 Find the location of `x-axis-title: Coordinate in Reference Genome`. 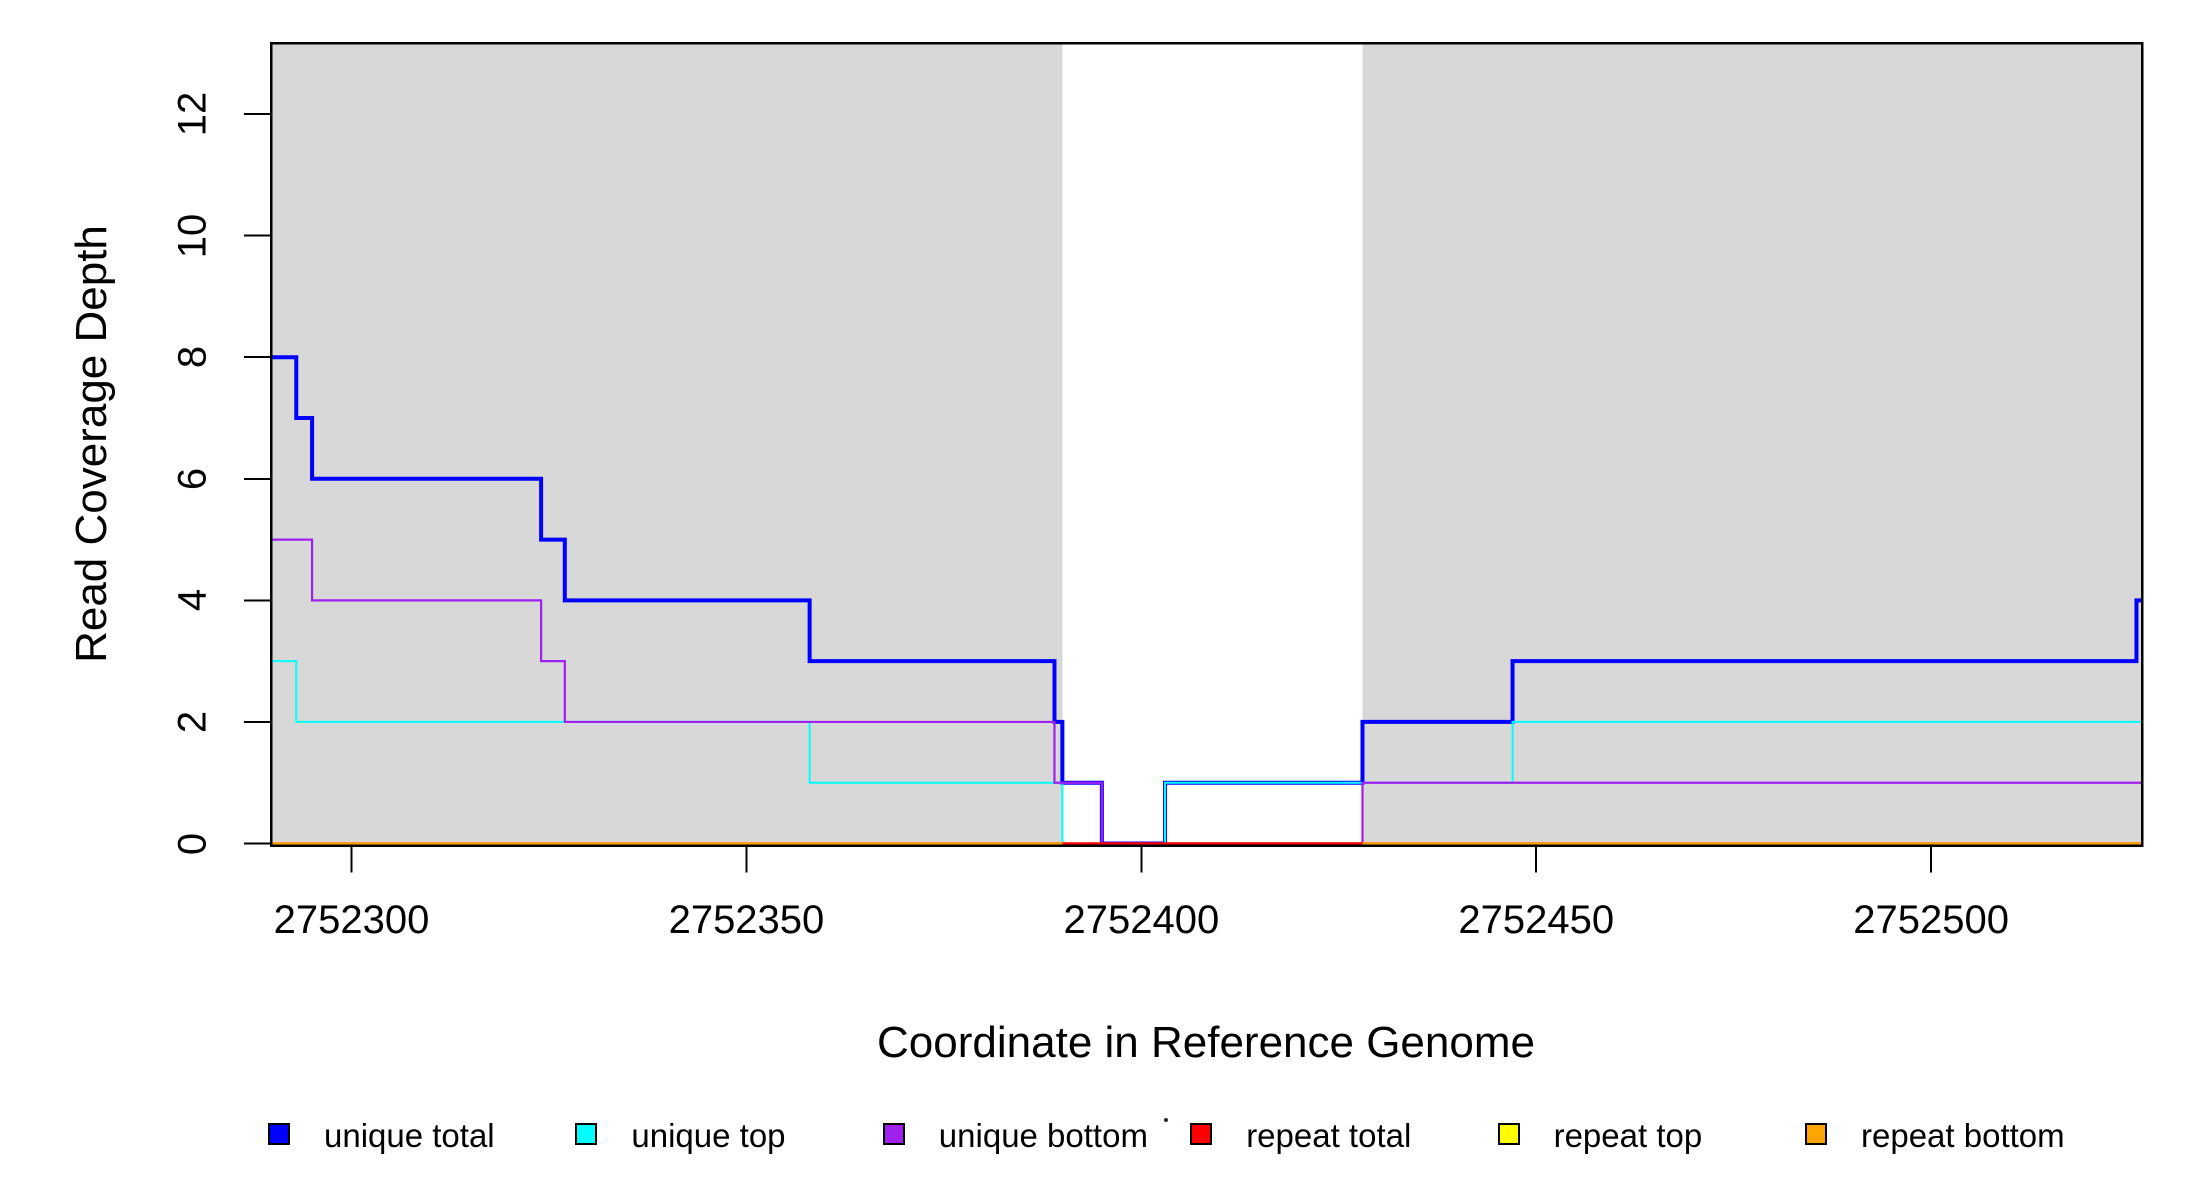

x-axis-title: Coordinate in Reference Genome is located at coordinates (1206, 1042).